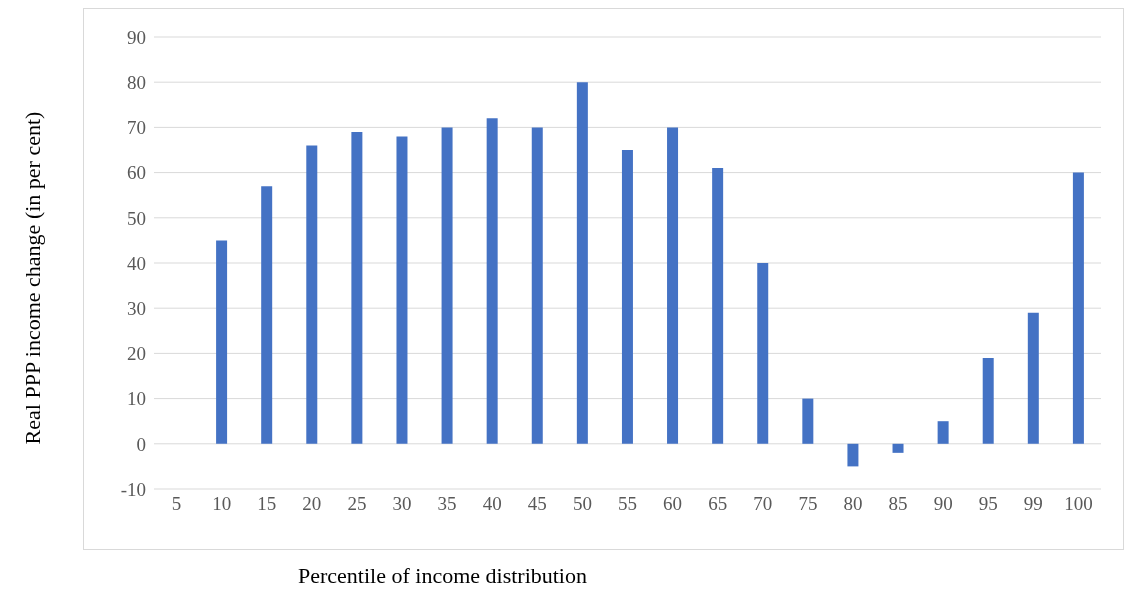 This screenshot has height=591, width=1130. Describe the element at coordinates (673, 504) in the screenshot. I see `x-tick-label: 60` at that location.